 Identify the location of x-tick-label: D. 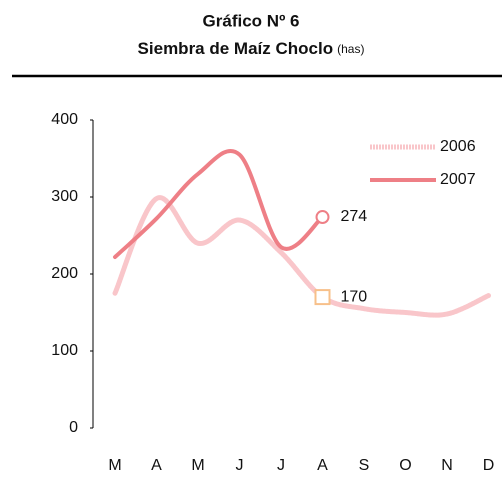
(489, 465).